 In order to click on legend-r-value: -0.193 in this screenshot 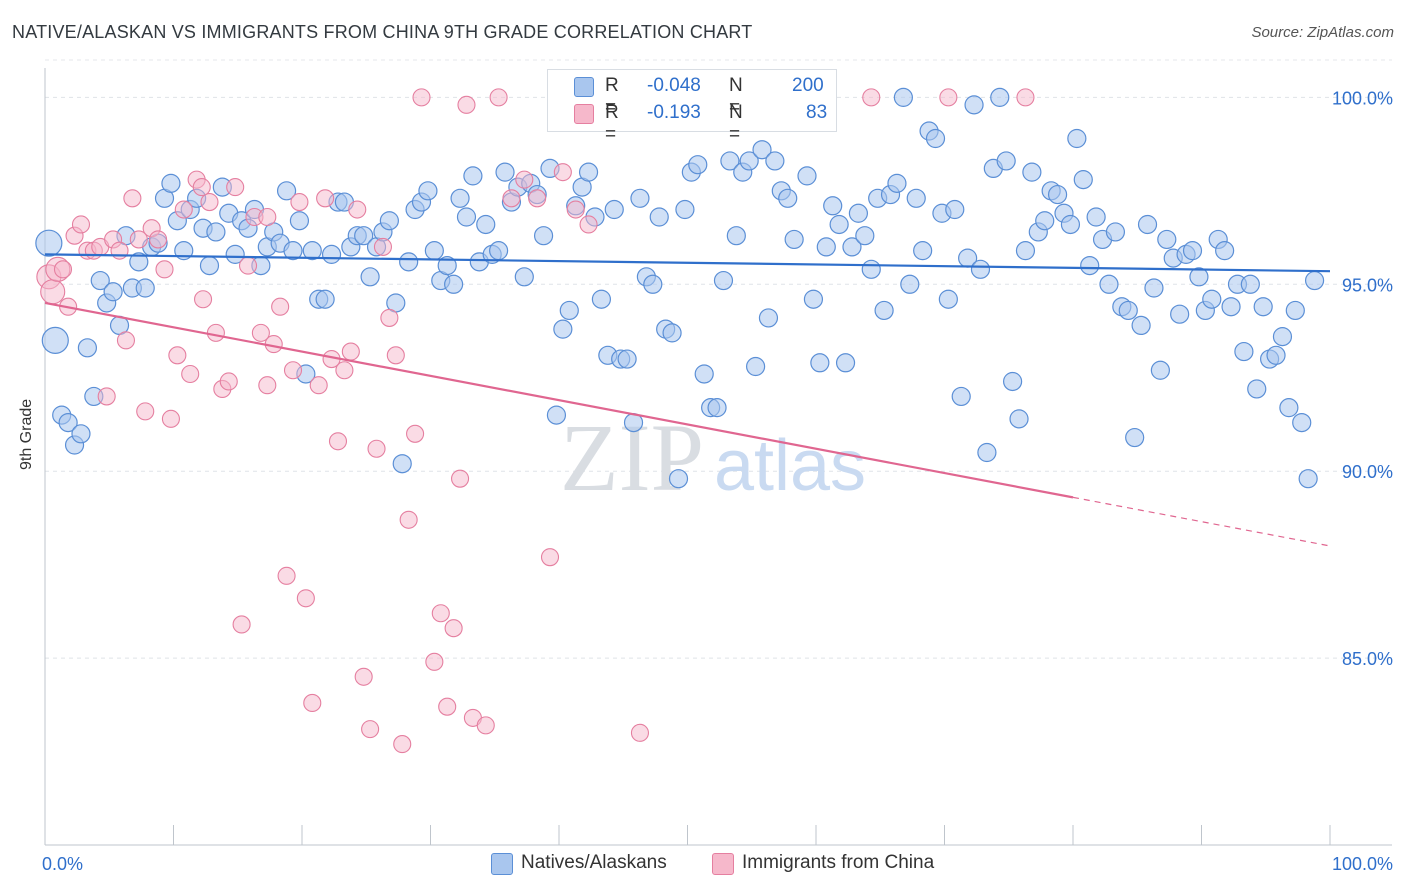, I will do `click(674, 112)`.